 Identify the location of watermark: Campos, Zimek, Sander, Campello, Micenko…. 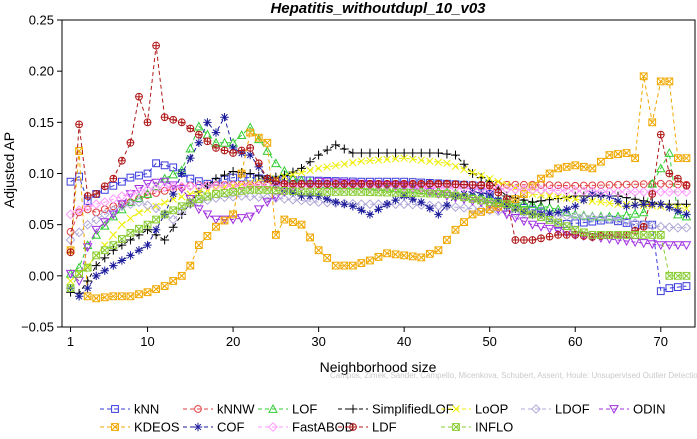
(513, 375).